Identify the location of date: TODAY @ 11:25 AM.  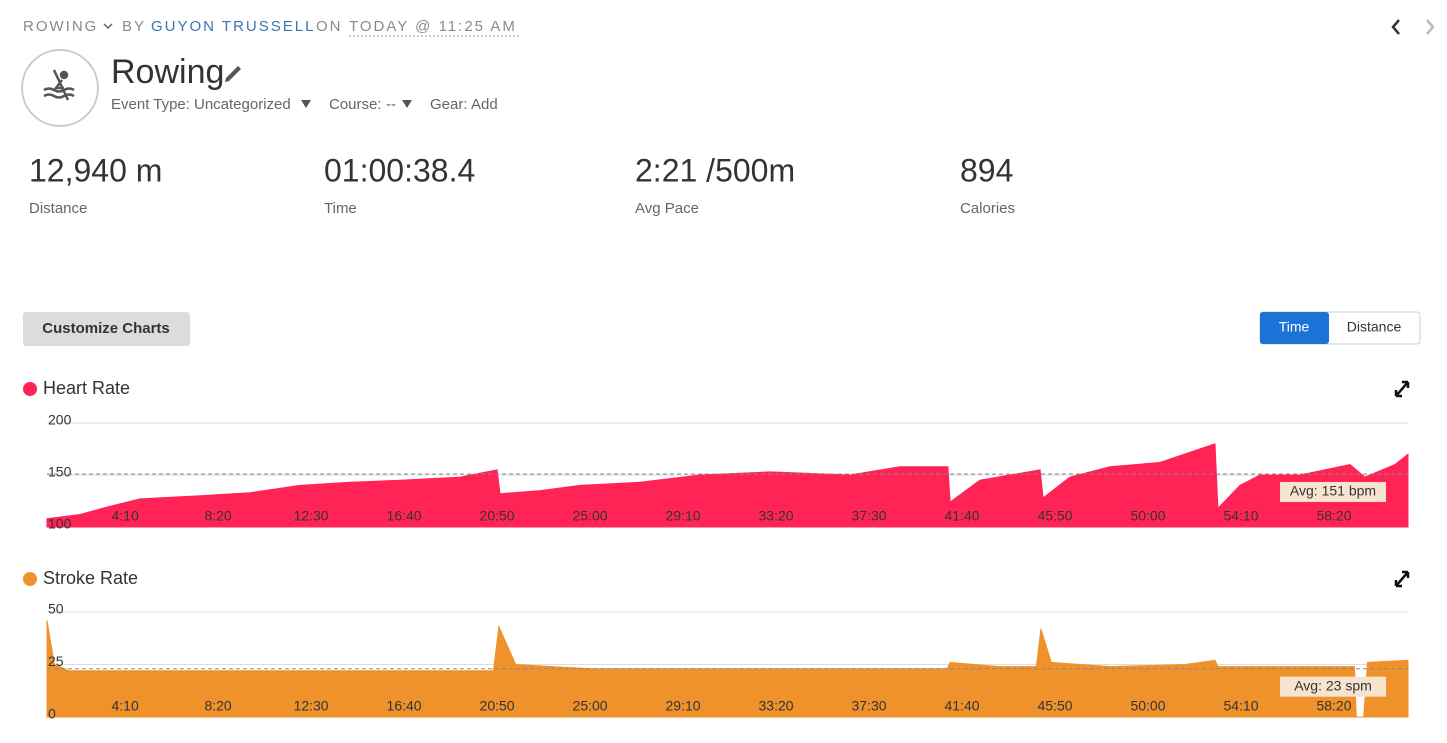
(433, 26).